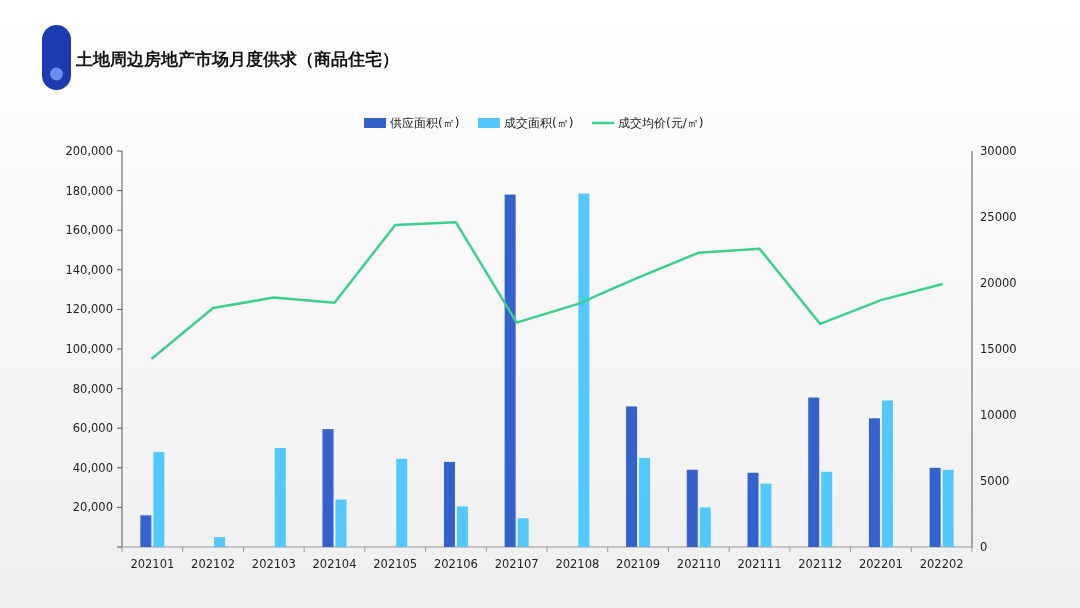  I want to click on y2-tick-label: 20000, so click(998, 283).